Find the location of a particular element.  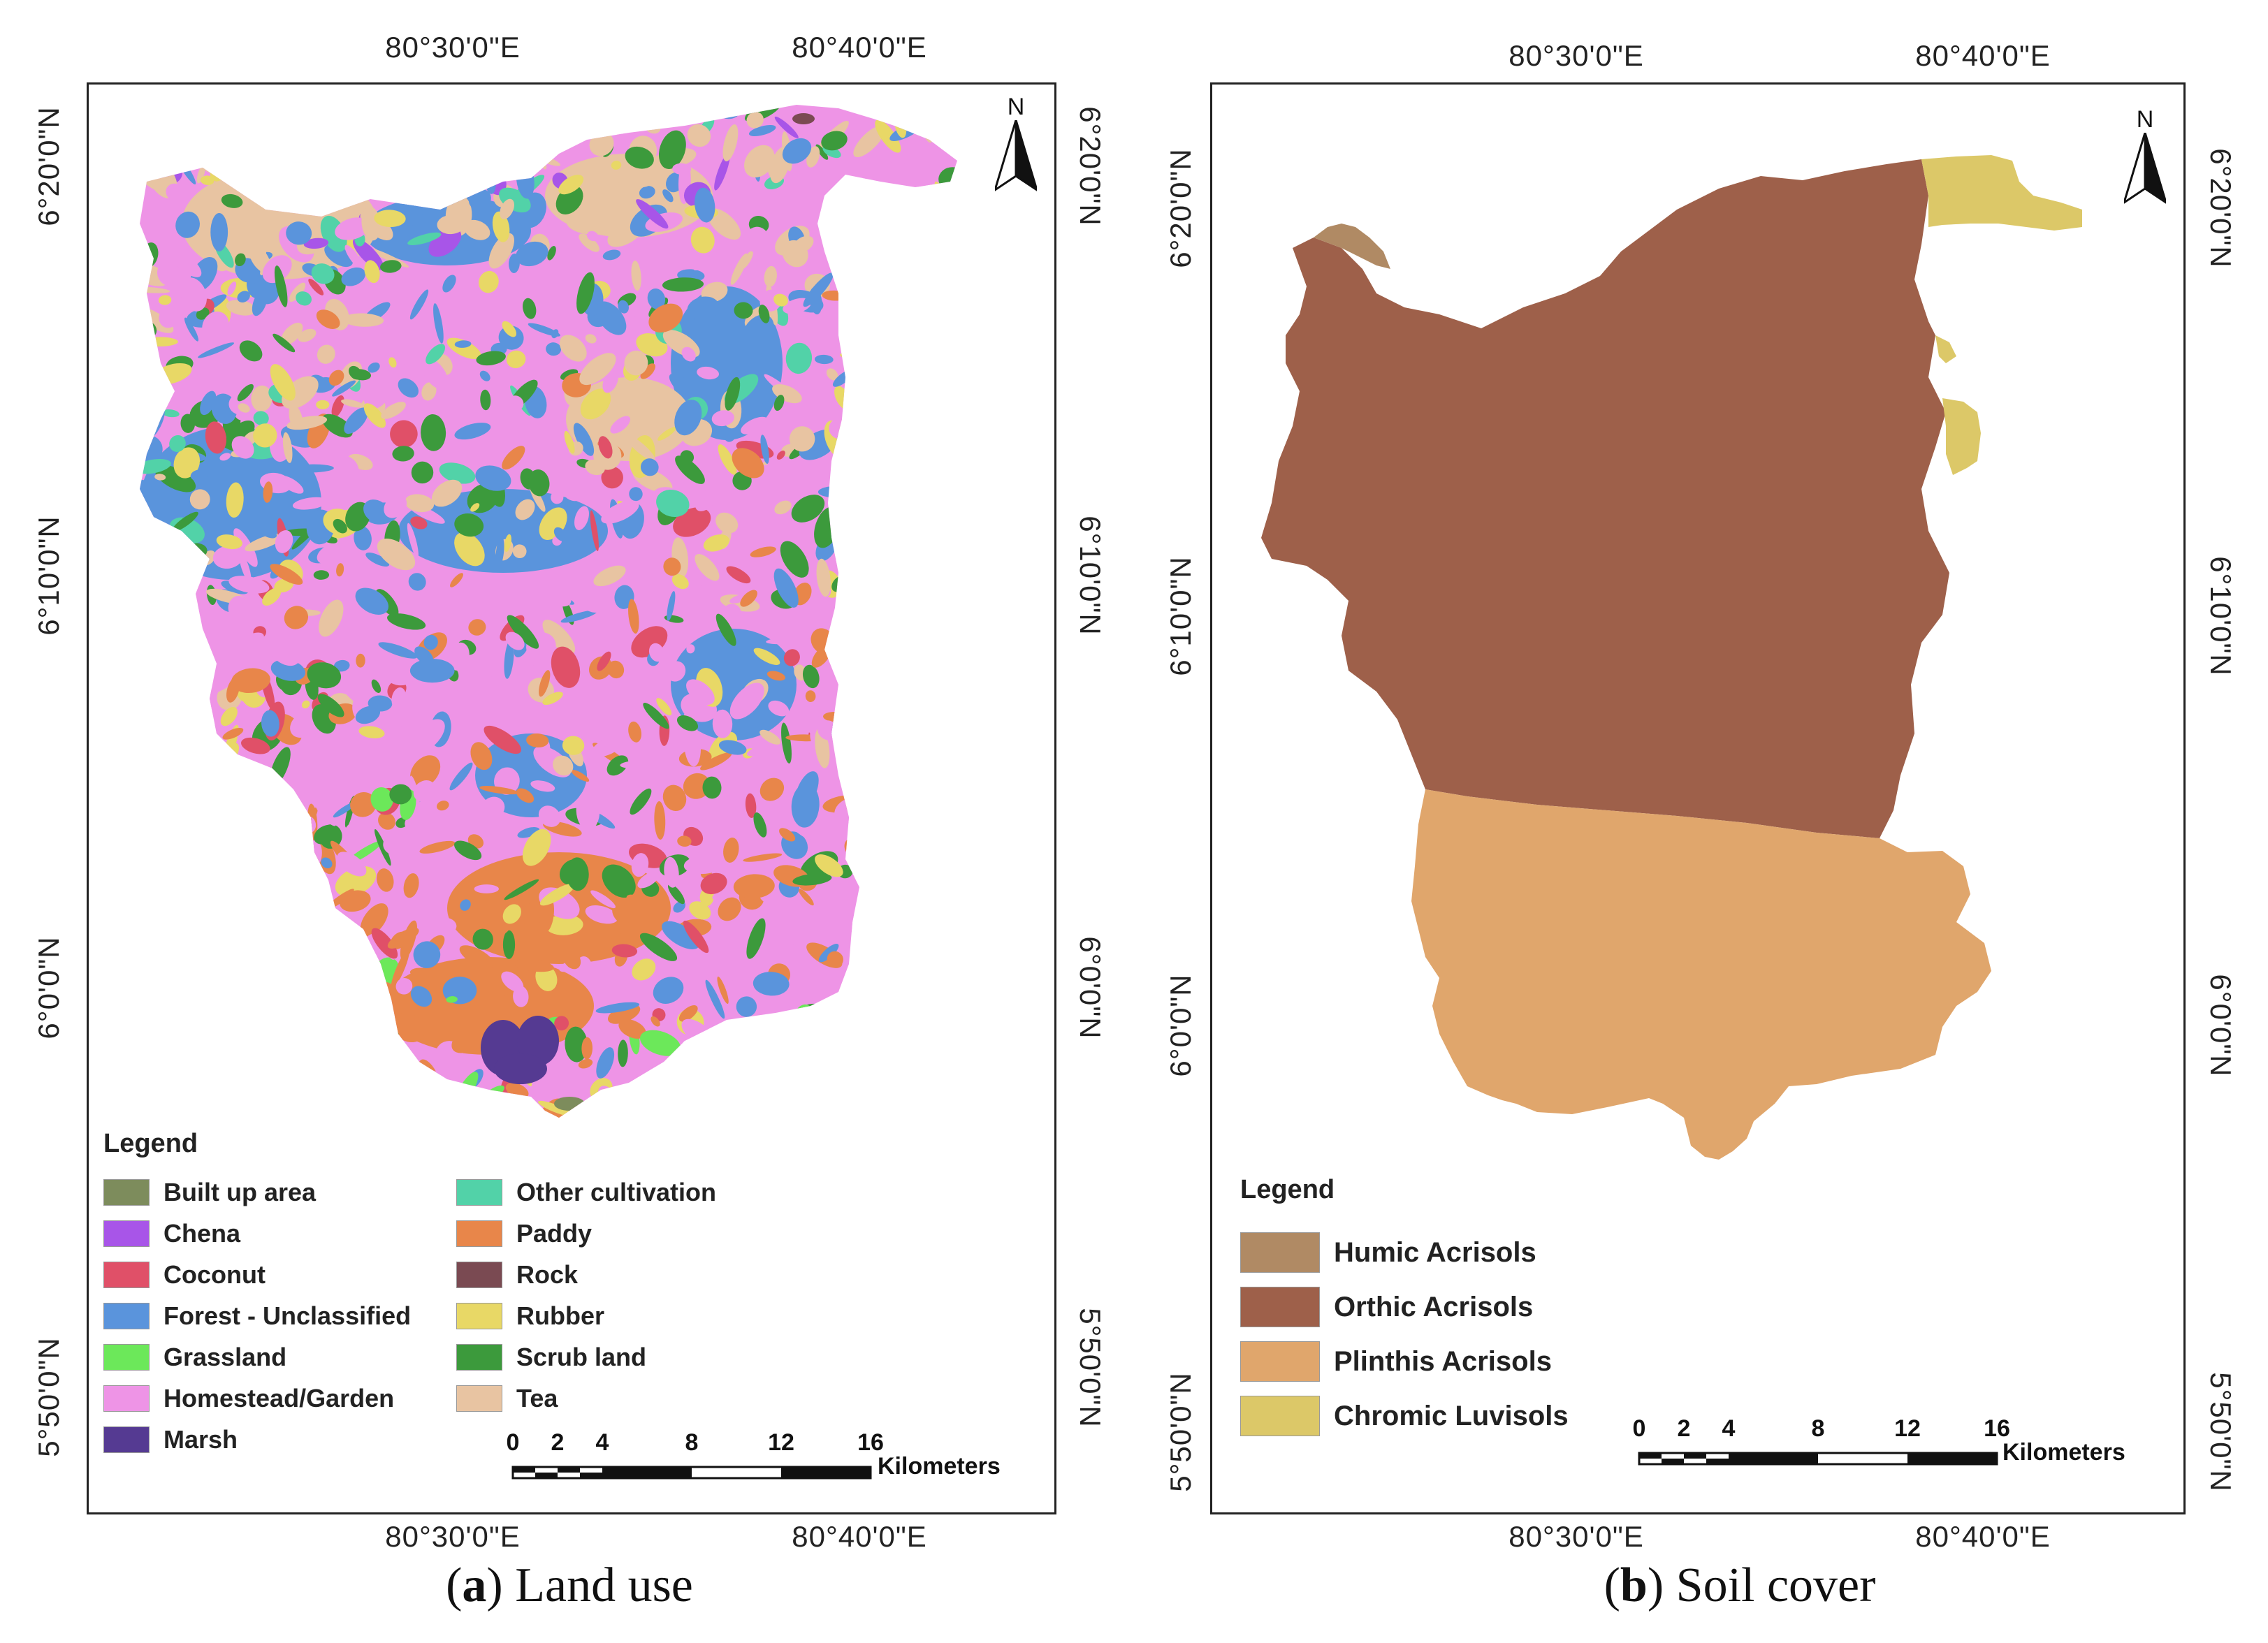

scale-tick-0: 0 is located at coordinates (513, 1443).